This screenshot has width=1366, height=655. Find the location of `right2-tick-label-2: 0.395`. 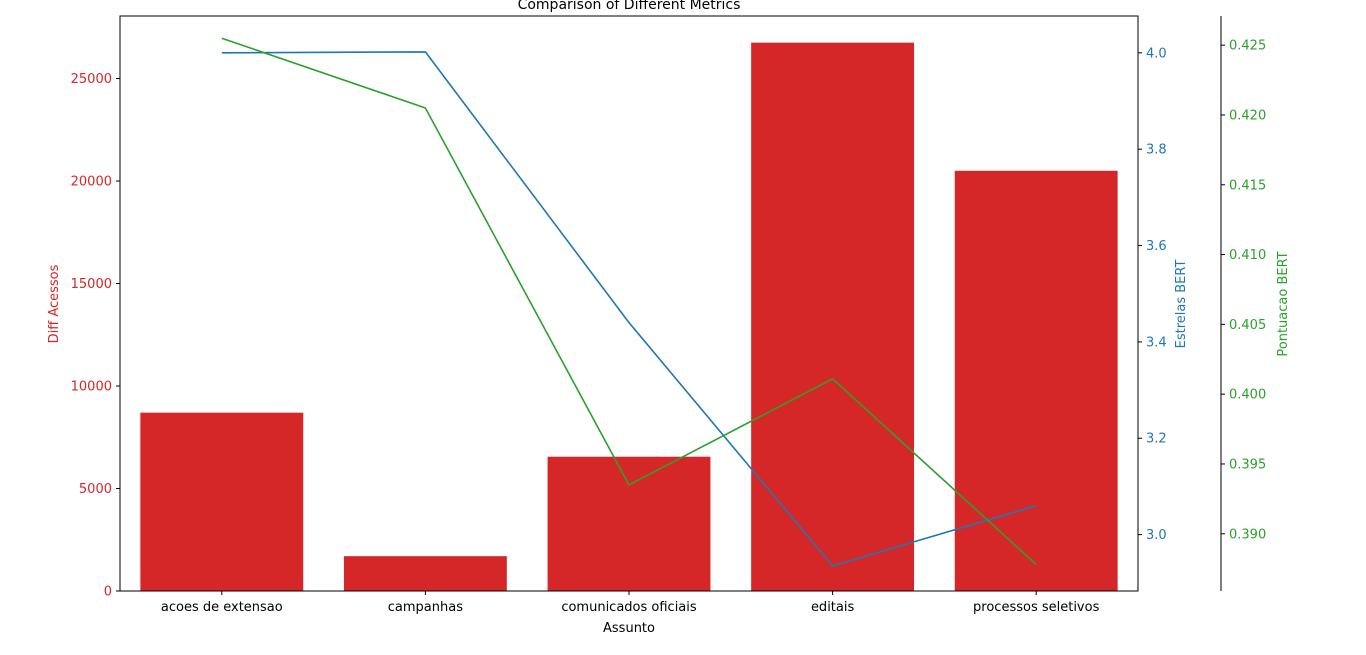

right2-tick-label-2: 0.395 is located at coordinates (1247, 464).